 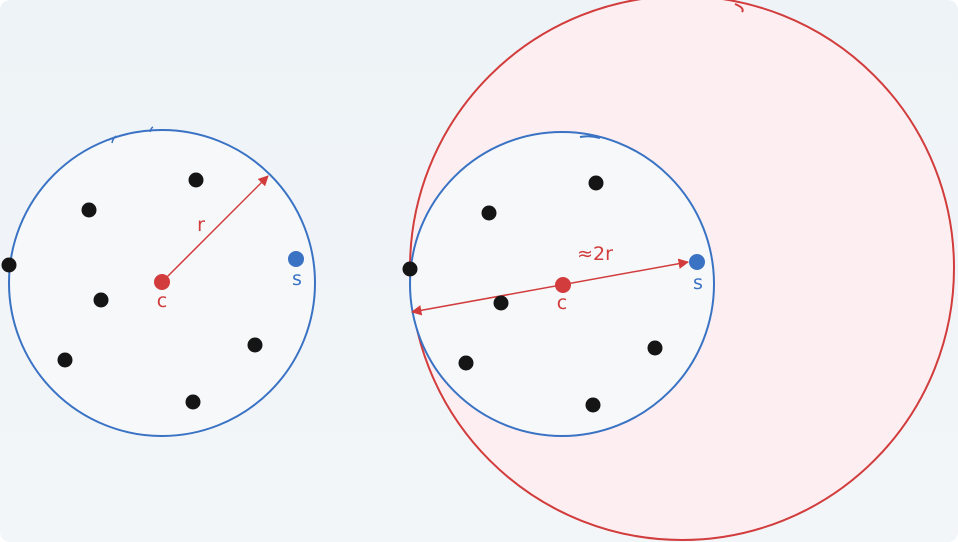 What do you see at coordinates (201, 225) in the screenshot?
I see `radius-label: r` at bounding box center [201, 225].